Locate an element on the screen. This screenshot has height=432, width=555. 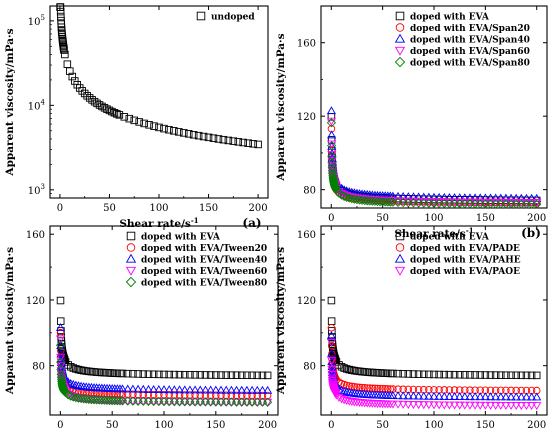
x-tick-label: 100 is located at coordinates (163, 425).